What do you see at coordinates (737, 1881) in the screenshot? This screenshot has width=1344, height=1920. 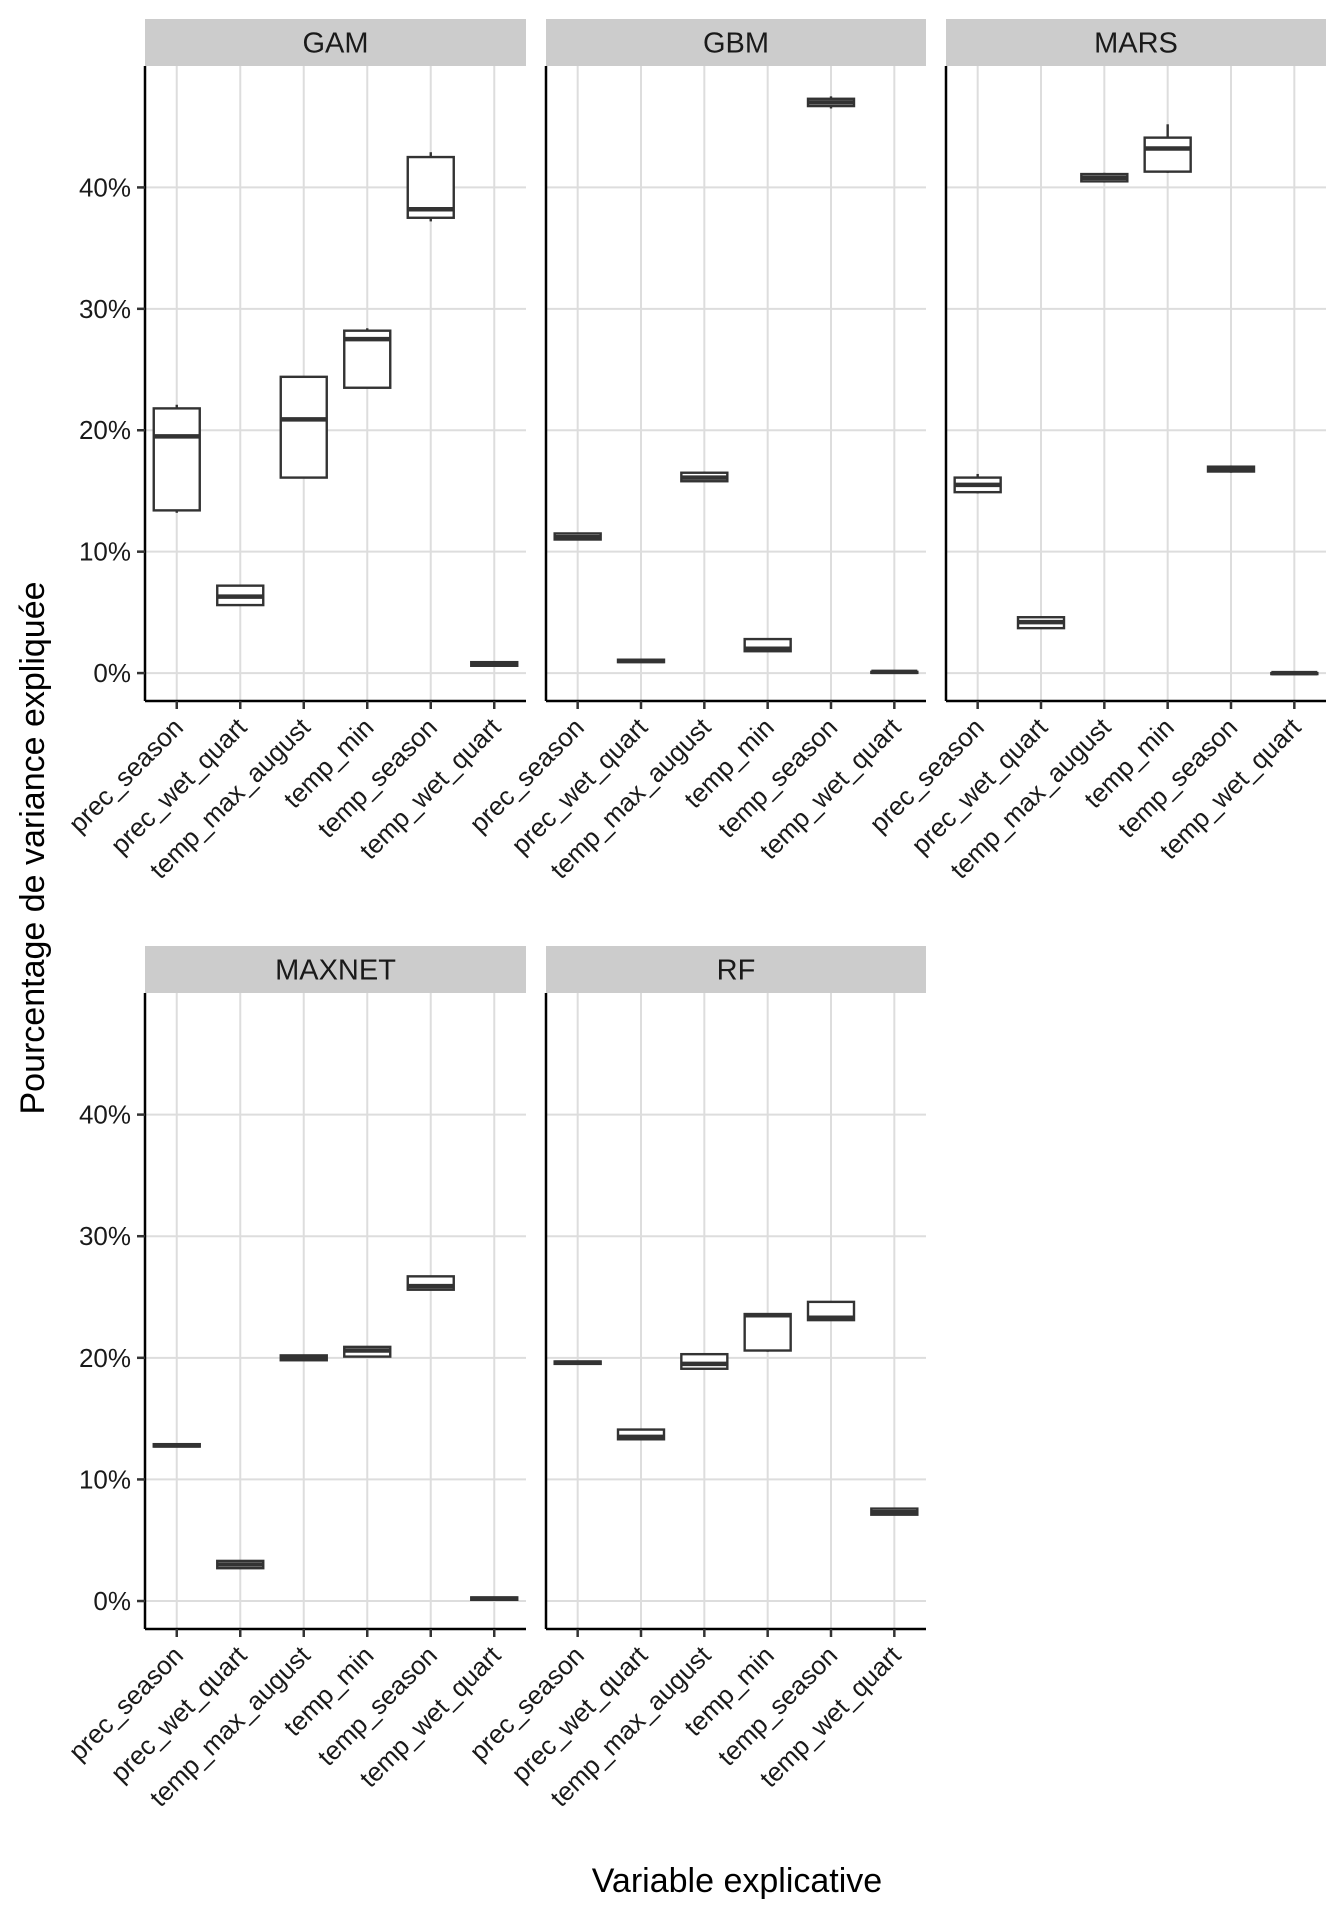 I see `x-axis-title: Variable explicative` at bounding box center [737, 1881].